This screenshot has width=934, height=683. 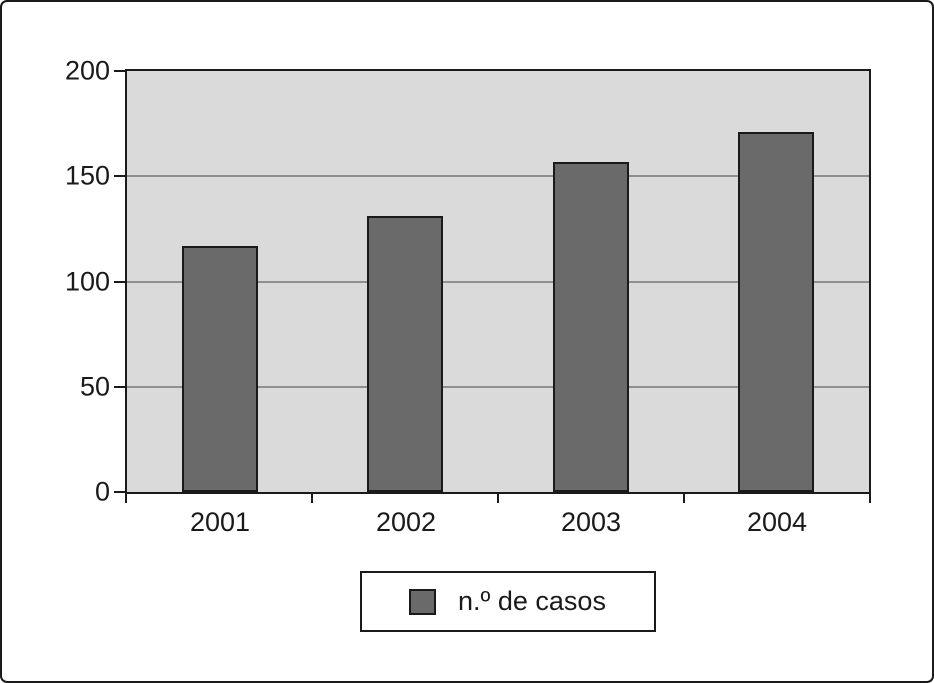 What do you see at coordinates (591, 522) in the screenshot?
I see `x-axis-label-2003: 2003` at bounding box center [591, 522].